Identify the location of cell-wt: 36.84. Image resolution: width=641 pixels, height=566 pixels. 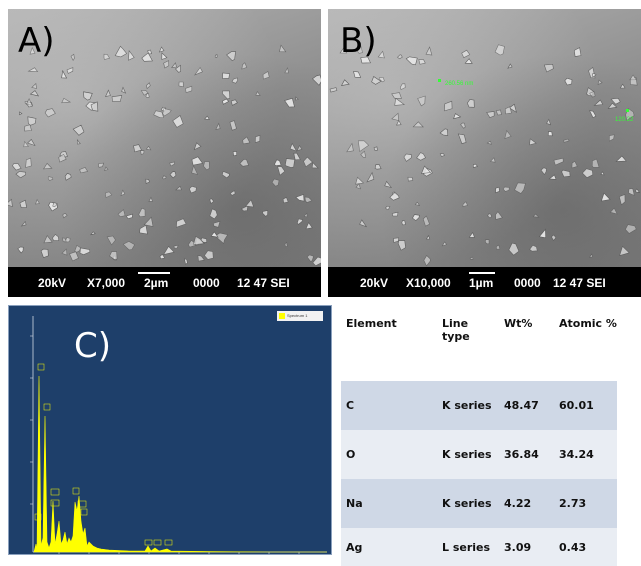
(526, 454).